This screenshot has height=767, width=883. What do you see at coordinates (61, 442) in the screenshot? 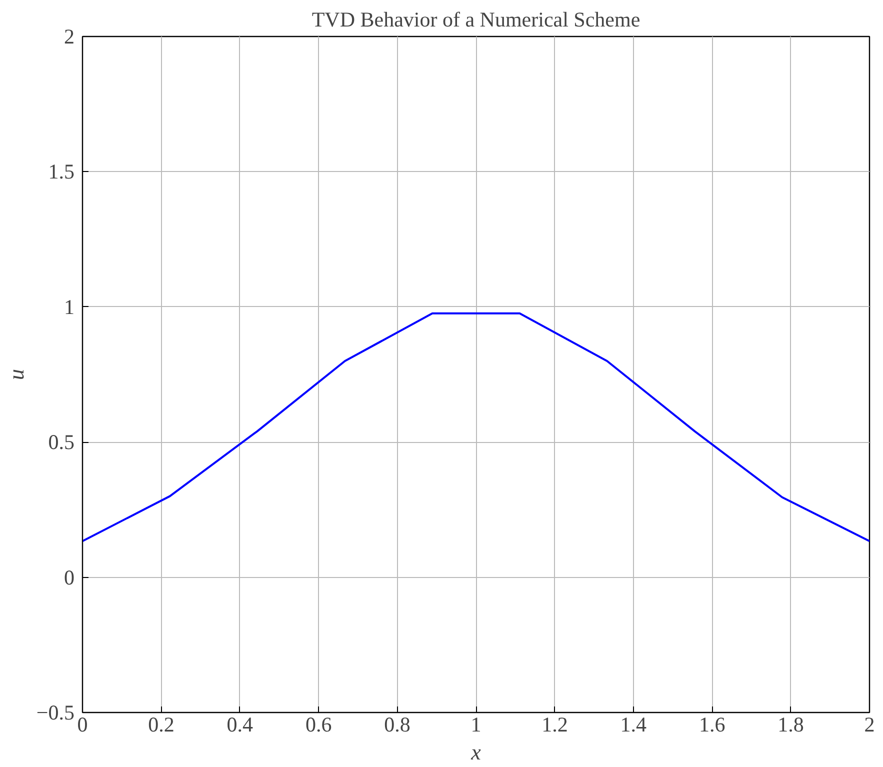
I see `y-tick-label: 0.5` at bounding box center [61, 442].